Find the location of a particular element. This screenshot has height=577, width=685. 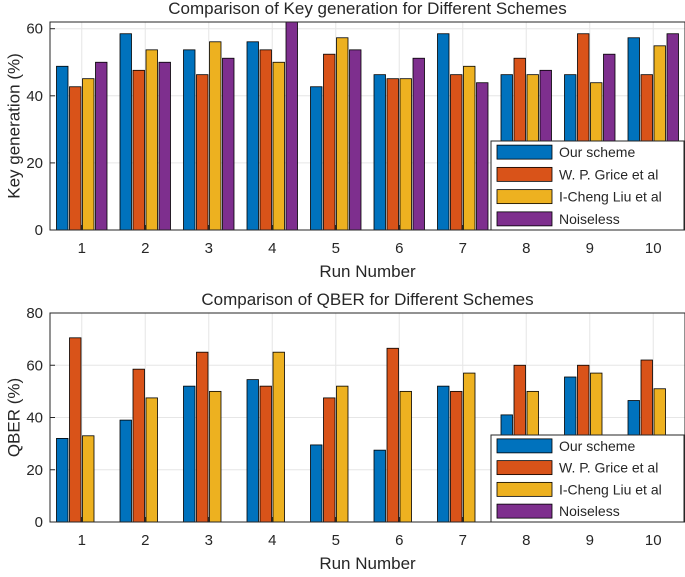

y-tick-label: 40 is located at coordinates (34, 96).